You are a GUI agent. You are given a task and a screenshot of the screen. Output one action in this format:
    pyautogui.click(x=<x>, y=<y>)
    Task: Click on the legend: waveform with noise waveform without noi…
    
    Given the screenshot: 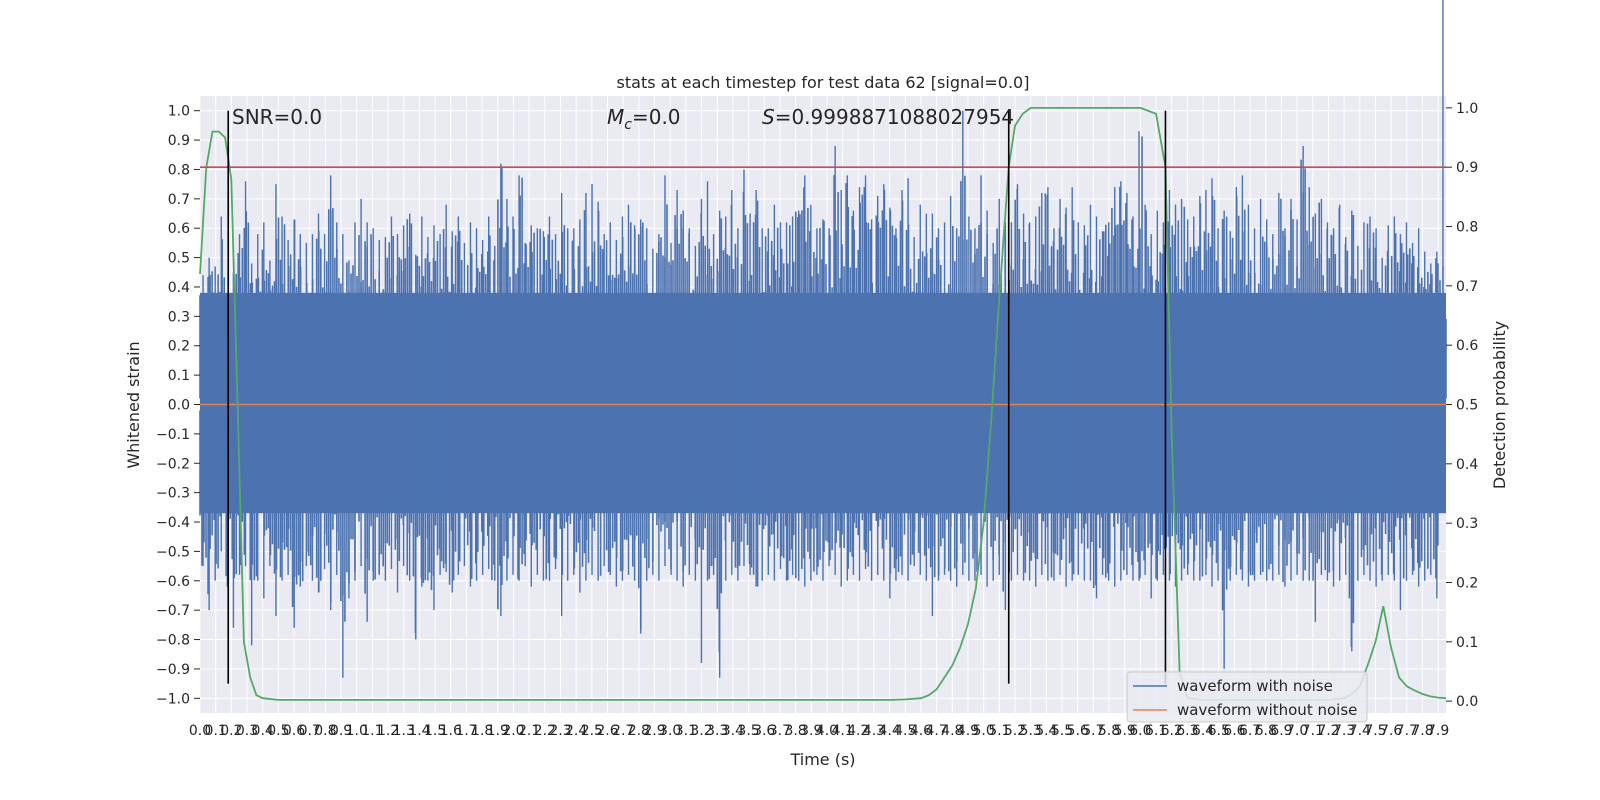 What is the action you would take?
    pyautogui.click(x=1247, y=697)
    